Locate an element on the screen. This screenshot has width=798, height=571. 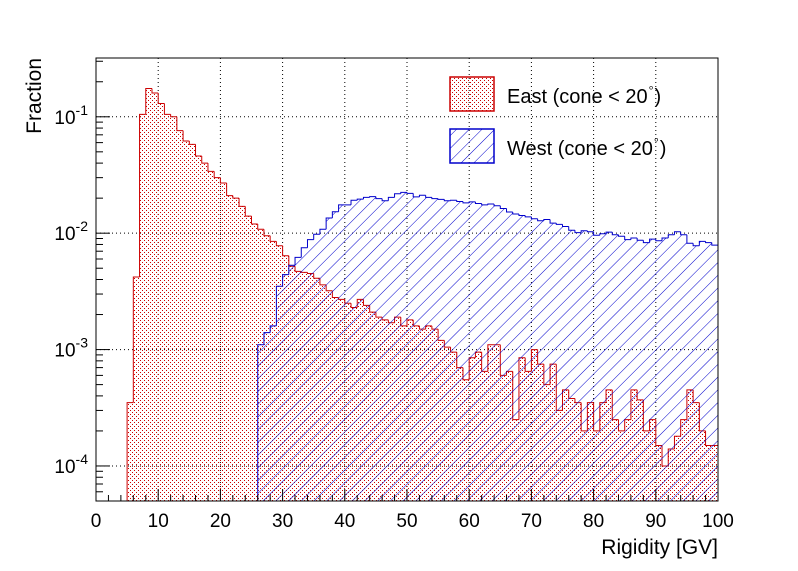
x-tick-label: 10 is located at coordinates (158, 521).